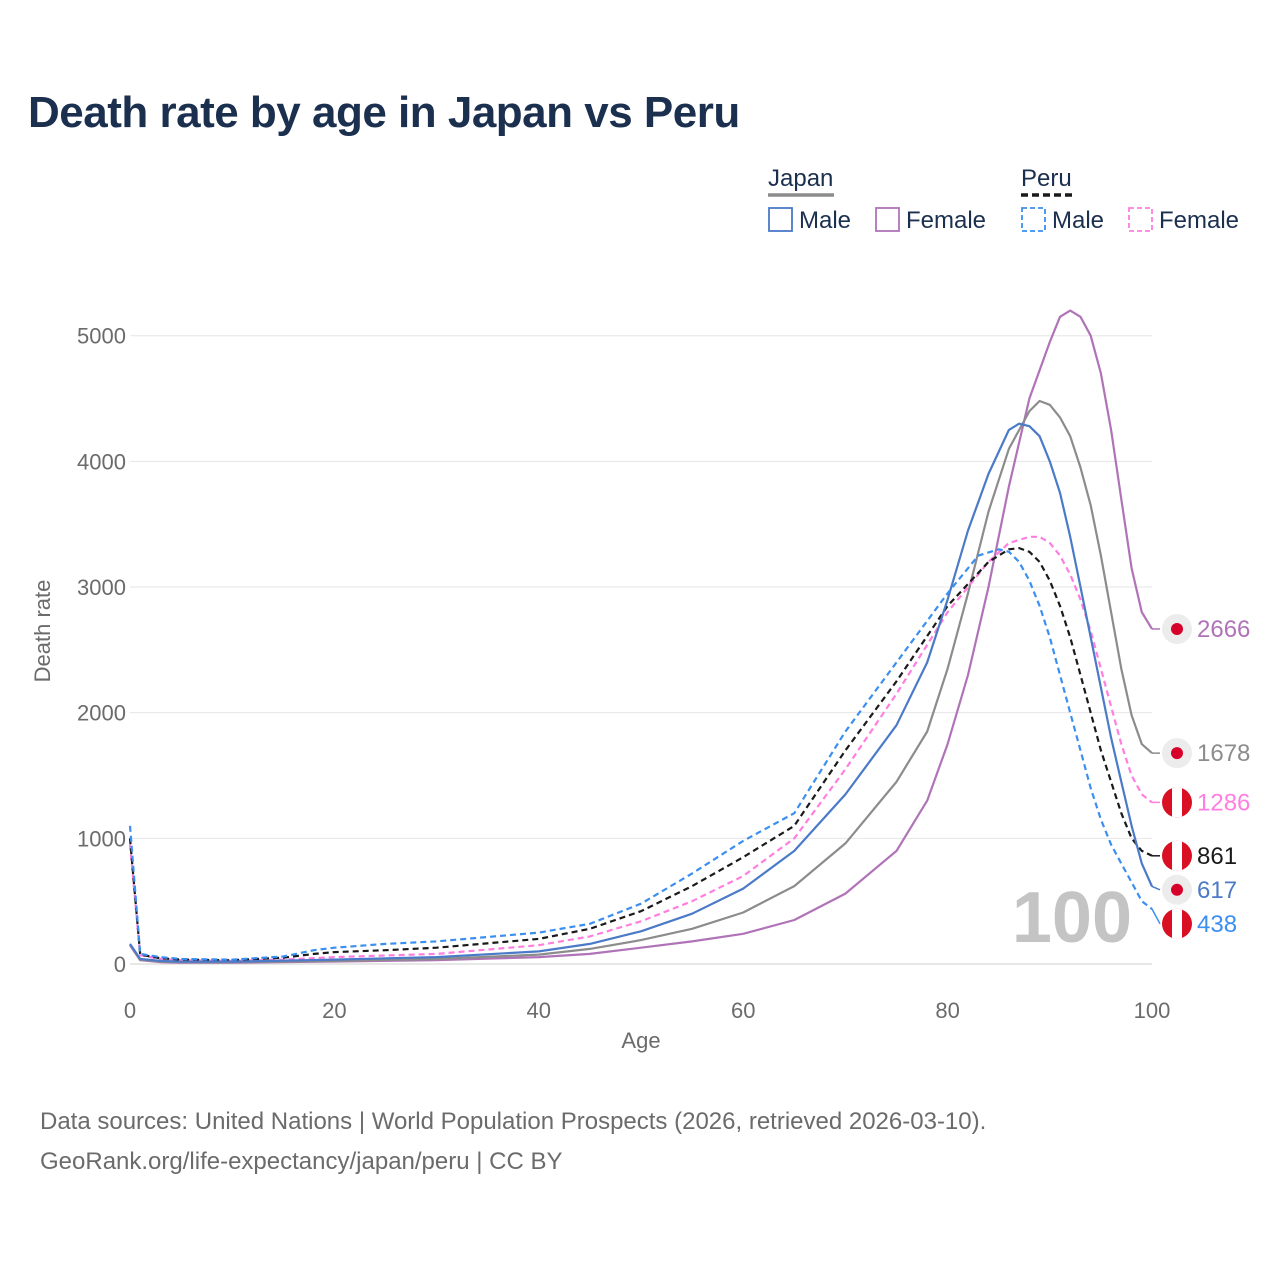 Image resolution: width=1280 pixels, height=1280 pixels. I want to click on y-tick-label: 0, so click(120, 964).